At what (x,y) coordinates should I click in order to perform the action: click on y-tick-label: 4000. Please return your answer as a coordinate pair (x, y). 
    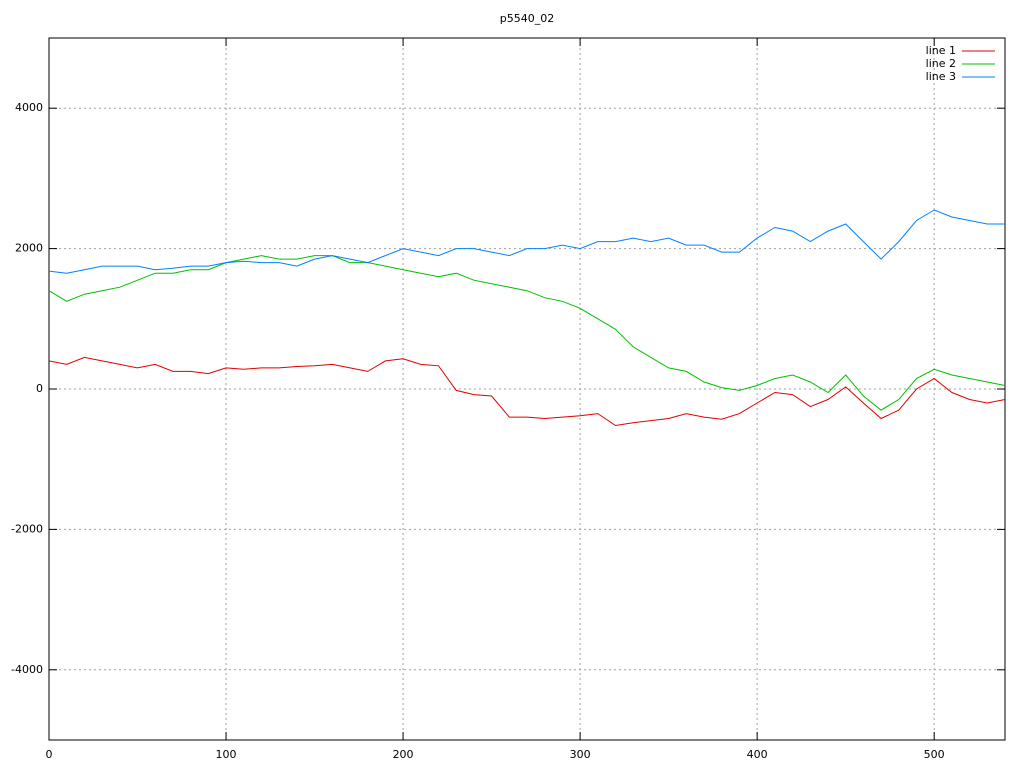
    Looking at the image, I should click on (29, 107).